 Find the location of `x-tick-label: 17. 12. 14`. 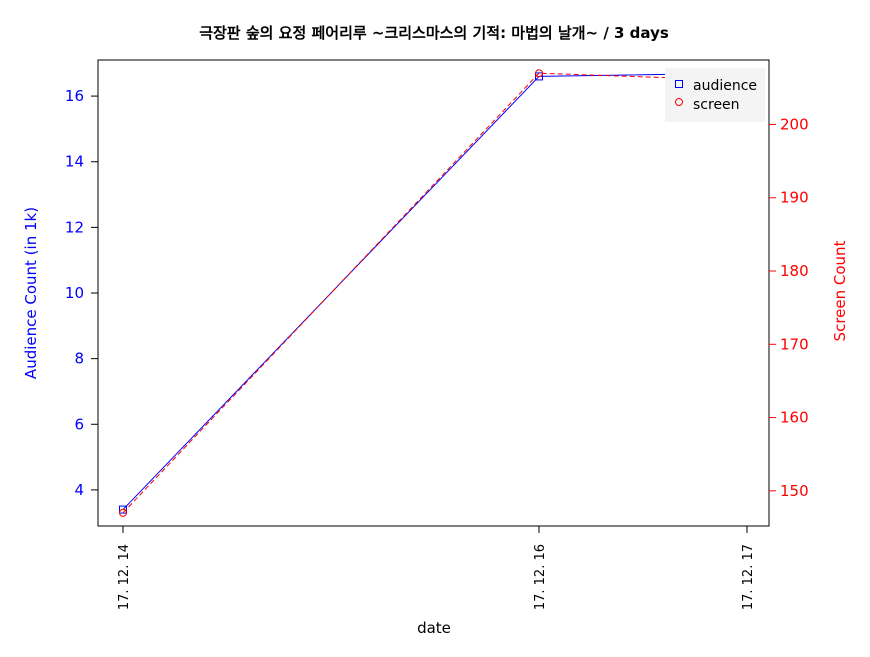

x-tick-label: 17. 12. 14 is located at coordinates (124, 577).